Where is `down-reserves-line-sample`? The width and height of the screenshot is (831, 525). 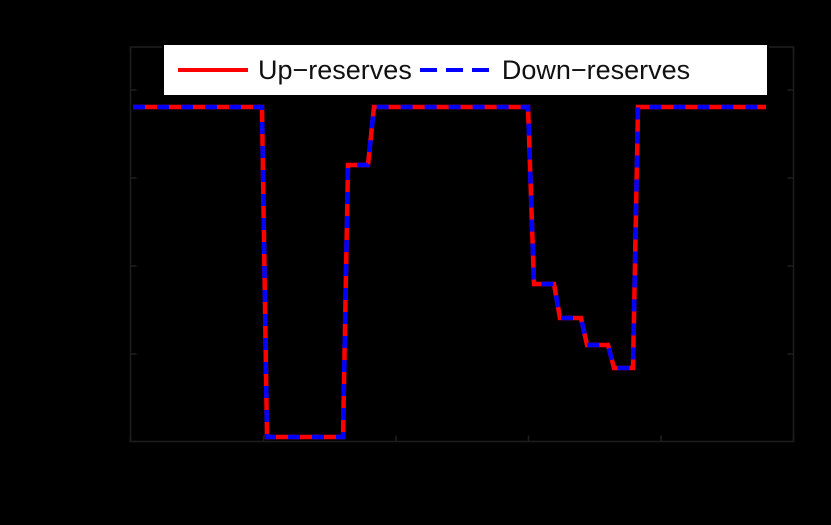 down-reserves-line-sample is located at coordinates (454, 70).